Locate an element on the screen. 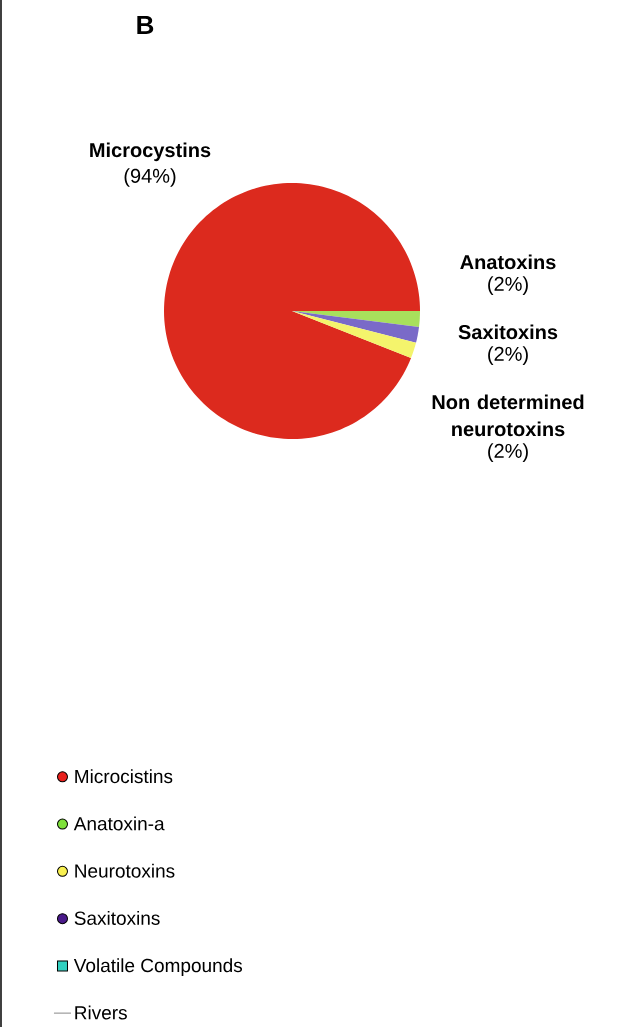 The height and width of the screenshot is (1027, 634). legend-label: Volatile Compounds is located at coordinates (158, 967).